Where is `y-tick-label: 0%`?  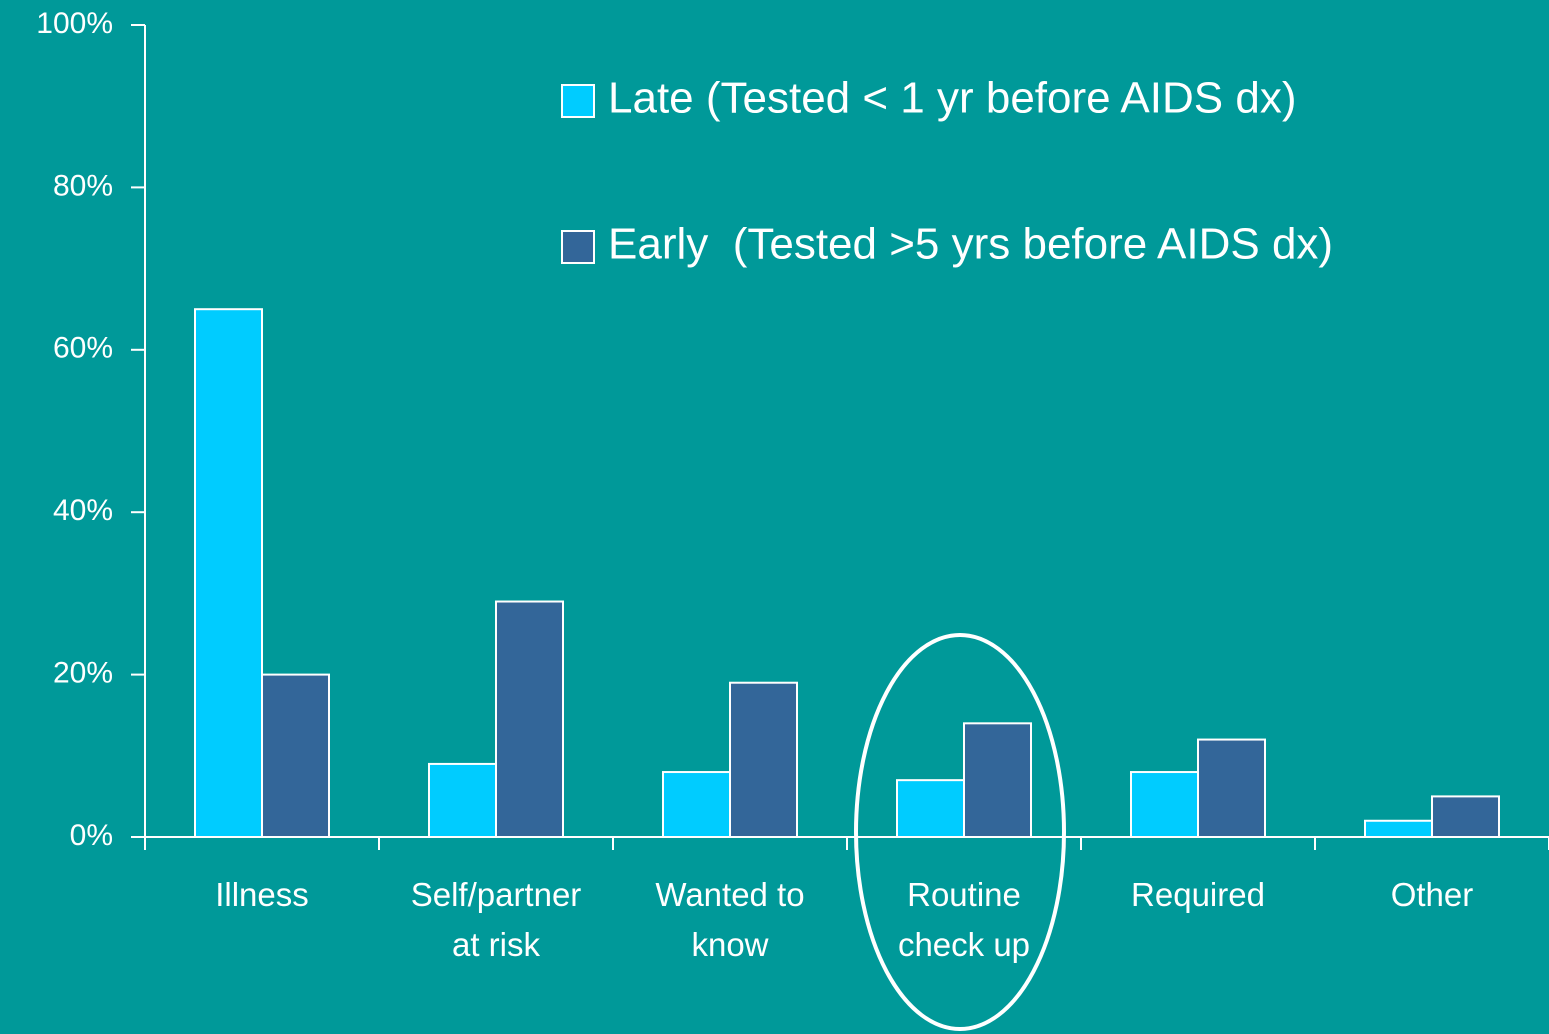
y-tick-label: 0% is located at coordinates (91, 835).